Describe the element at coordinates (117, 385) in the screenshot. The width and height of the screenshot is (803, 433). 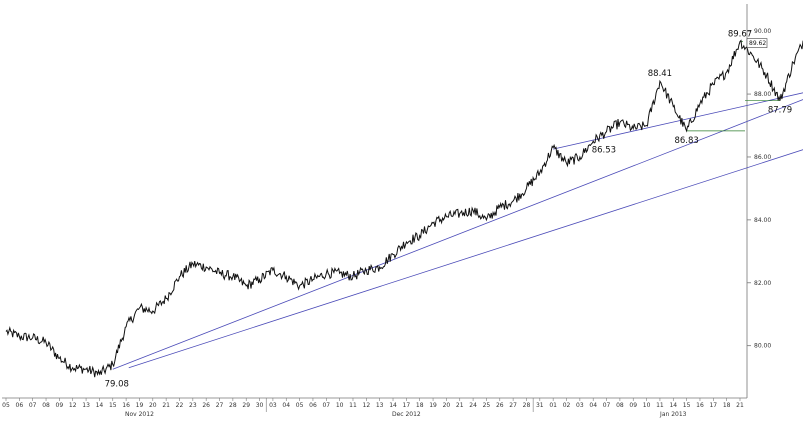
I see `price-annotation: 79.08` at that location.